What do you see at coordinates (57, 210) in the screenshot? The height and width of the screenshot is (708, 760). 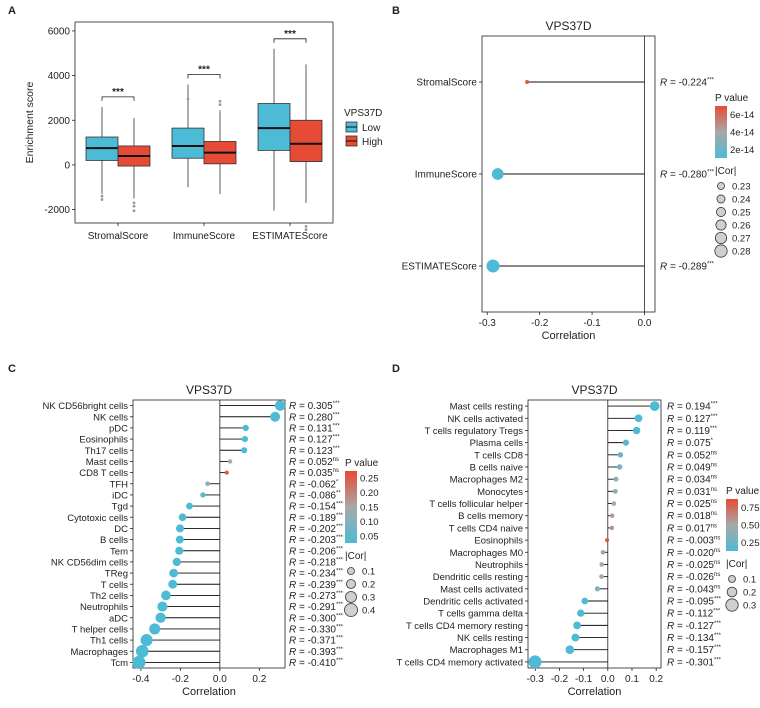 I see `y-tick-label: -2000` at bounding box center [57, 210].